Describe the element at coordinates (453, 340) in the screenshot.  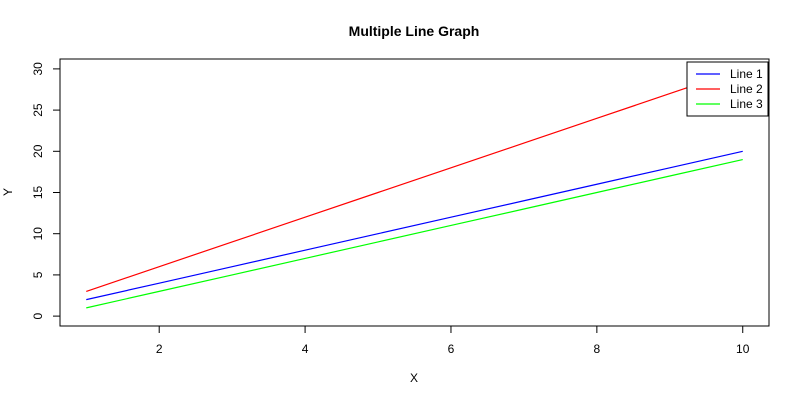
I see `x-axis: 2 4 6 8 10` at that location.